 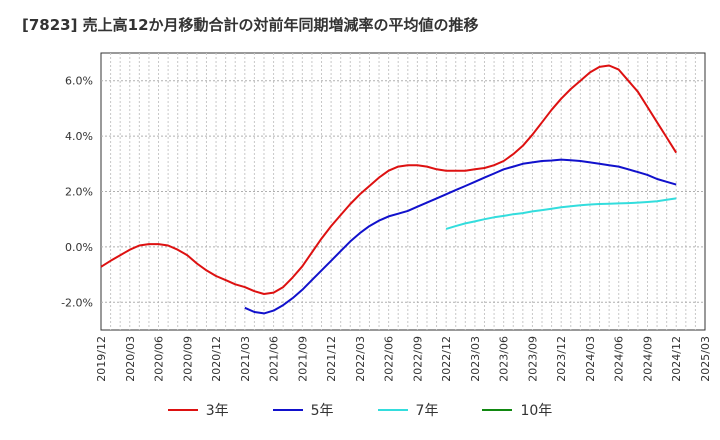 What do you see at coordinates (536, 411) in the screenshot?
I see `legend-label: 10年` at bounding box center [536, 411].